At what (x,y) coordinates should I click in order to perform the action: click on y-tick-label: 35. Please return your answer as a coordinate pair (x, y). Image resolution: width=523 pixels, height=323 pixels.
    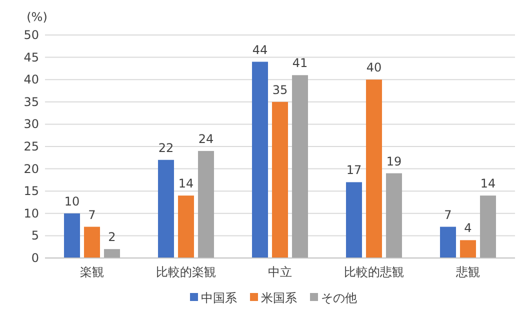
    Looking at the image, I should click on (31, 101).